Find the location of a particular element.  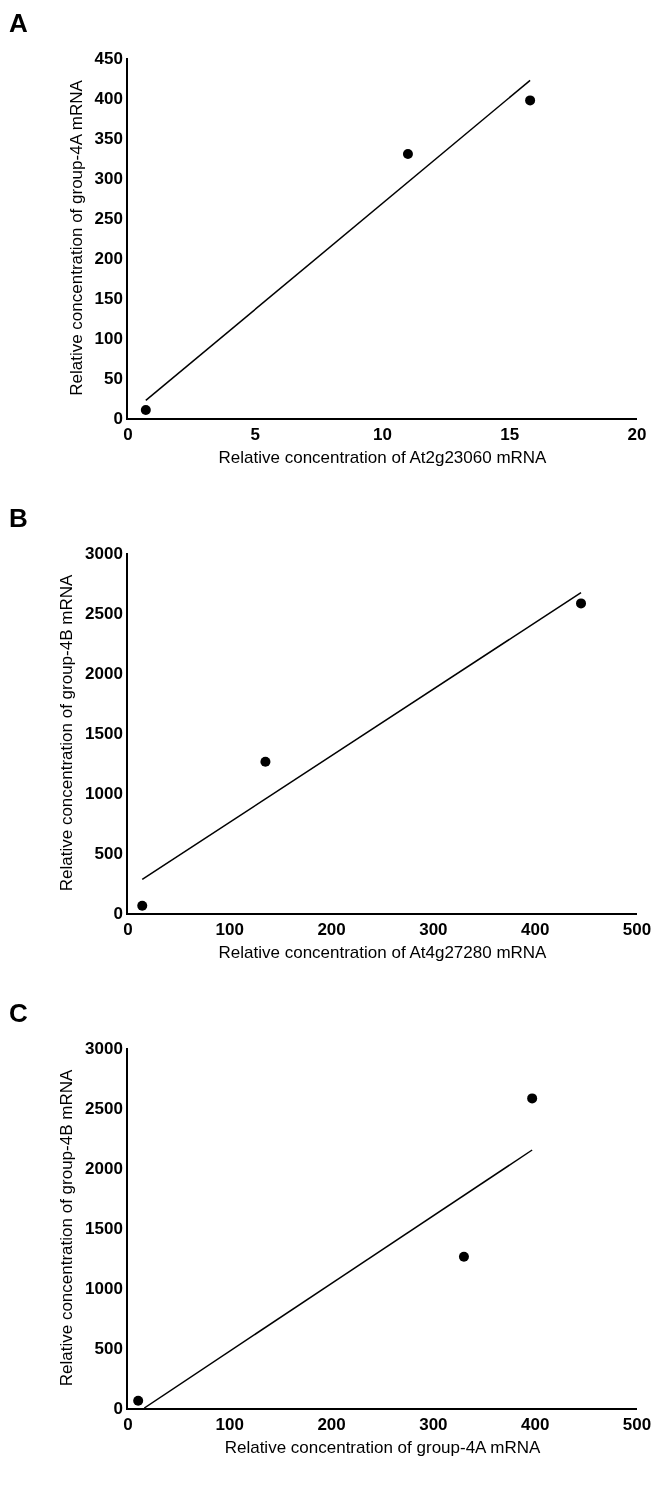

x-tick-label: 15 is located at coordinates (510, 435).